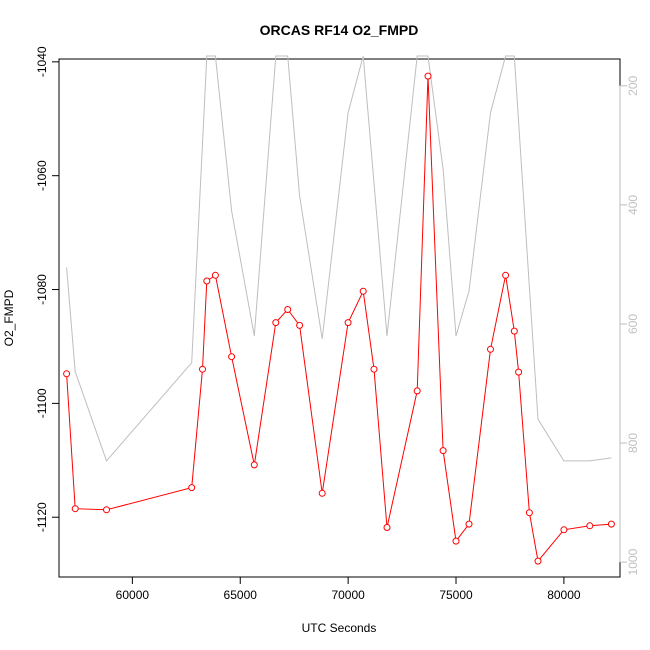 The image size is (650, 650). I want to click on y-tick-label: -1100, so click(42, 403).